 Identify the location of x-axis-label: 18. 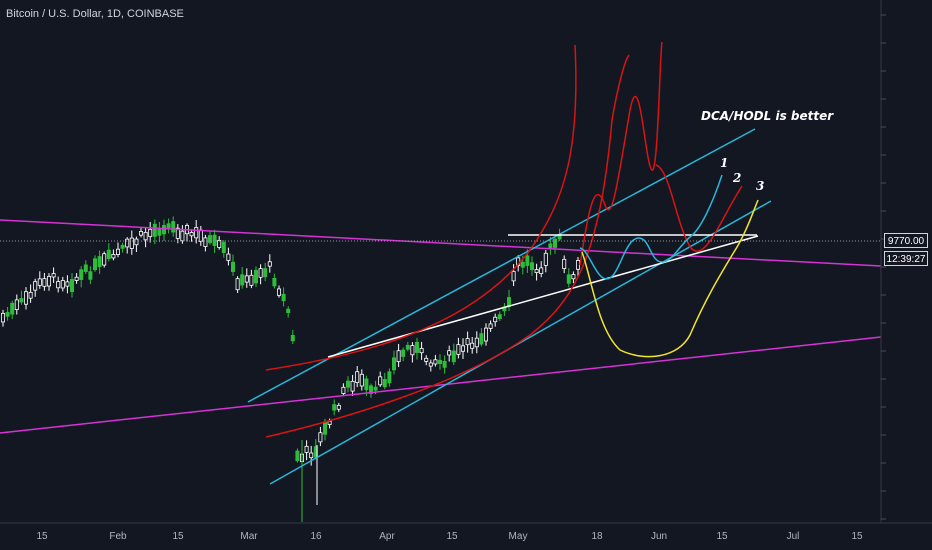
(597, 536).